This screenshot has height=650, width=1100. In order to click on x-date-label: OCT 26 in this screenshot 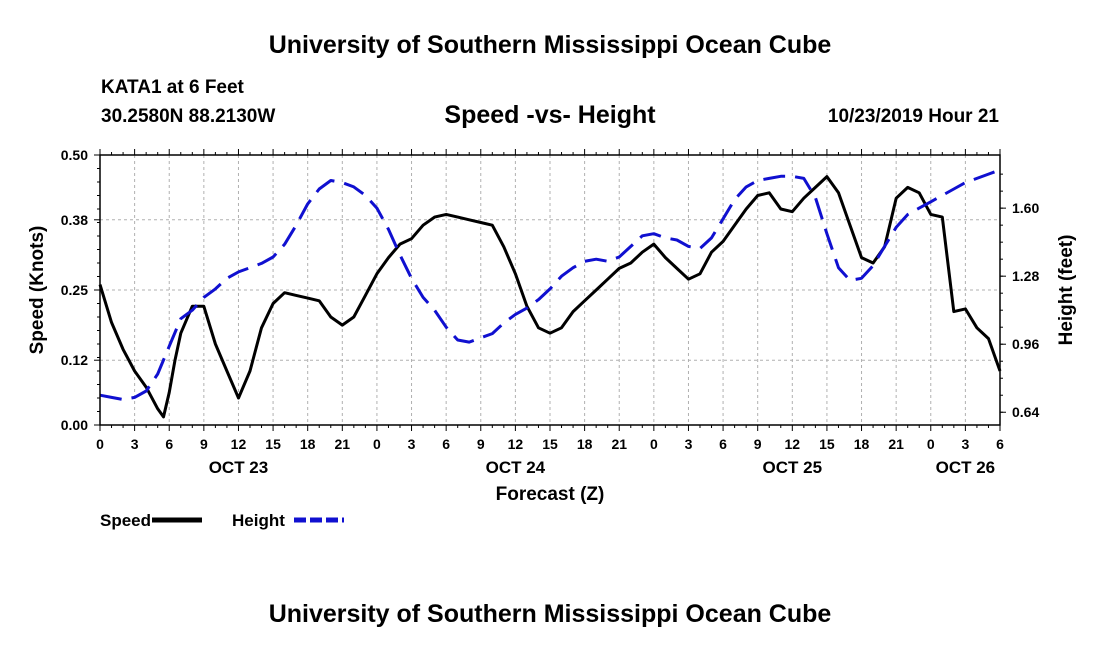, I will do `click(966, 467)`.